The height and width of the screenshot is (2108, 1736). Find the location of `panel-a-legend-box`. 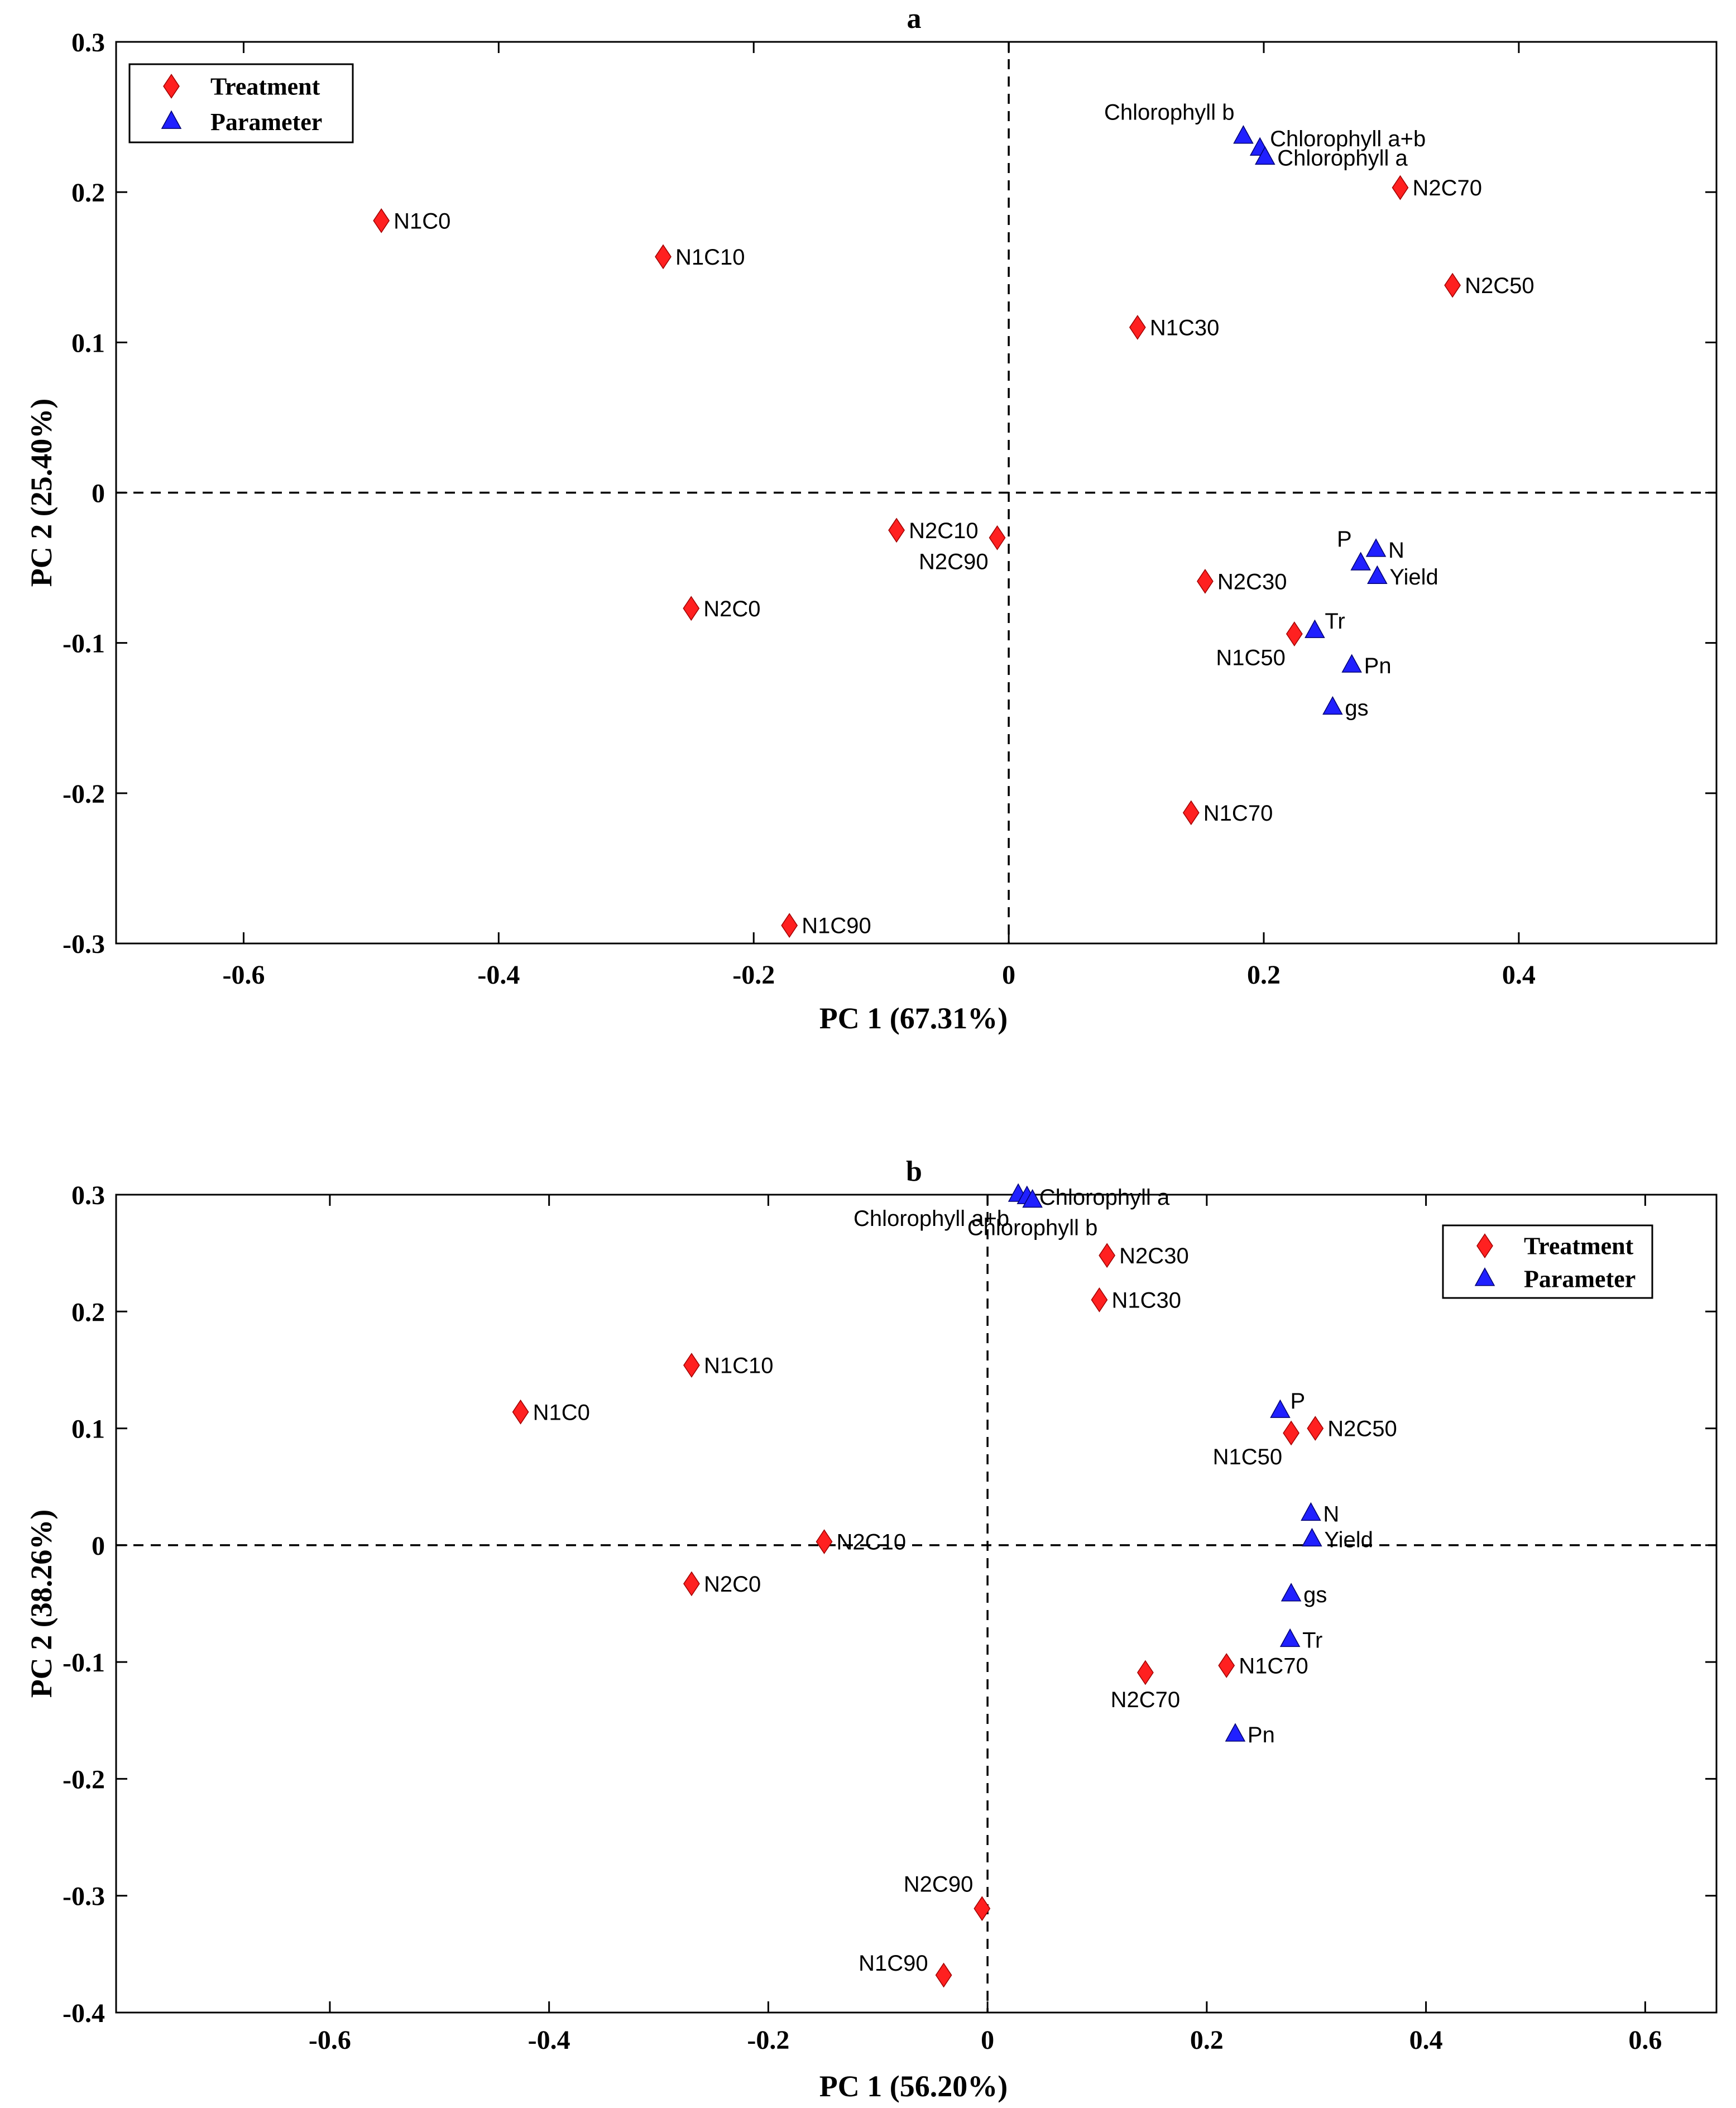

panel-a-legend-box is located at coordinates (241, 103).